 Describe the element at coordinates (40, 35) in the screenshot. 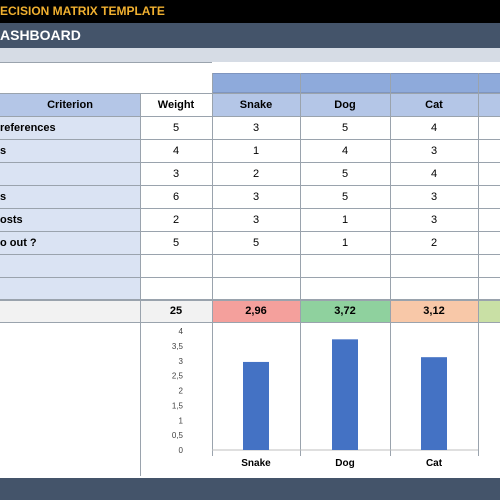

I see `dashboard-title: ASHBOARD` at that location.